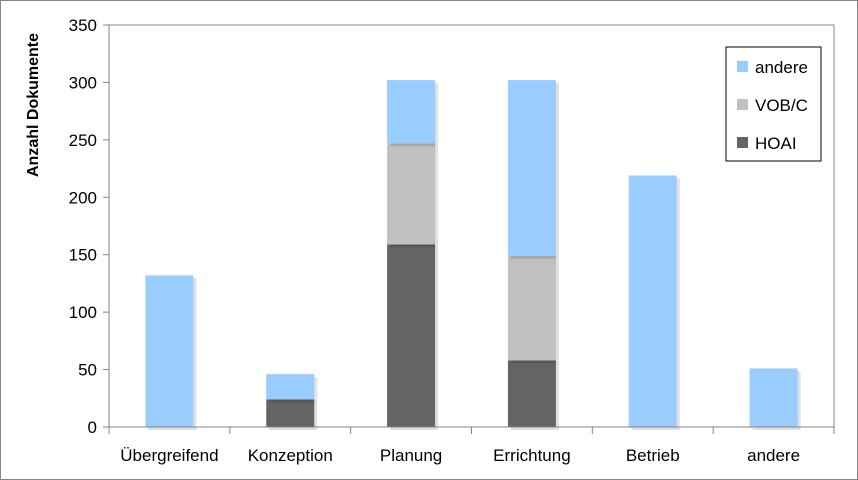 This screenshot has height=480, width=858. I want to click on y-axis: 0 50 100 150 200 250 300 350, so click(89, 226).